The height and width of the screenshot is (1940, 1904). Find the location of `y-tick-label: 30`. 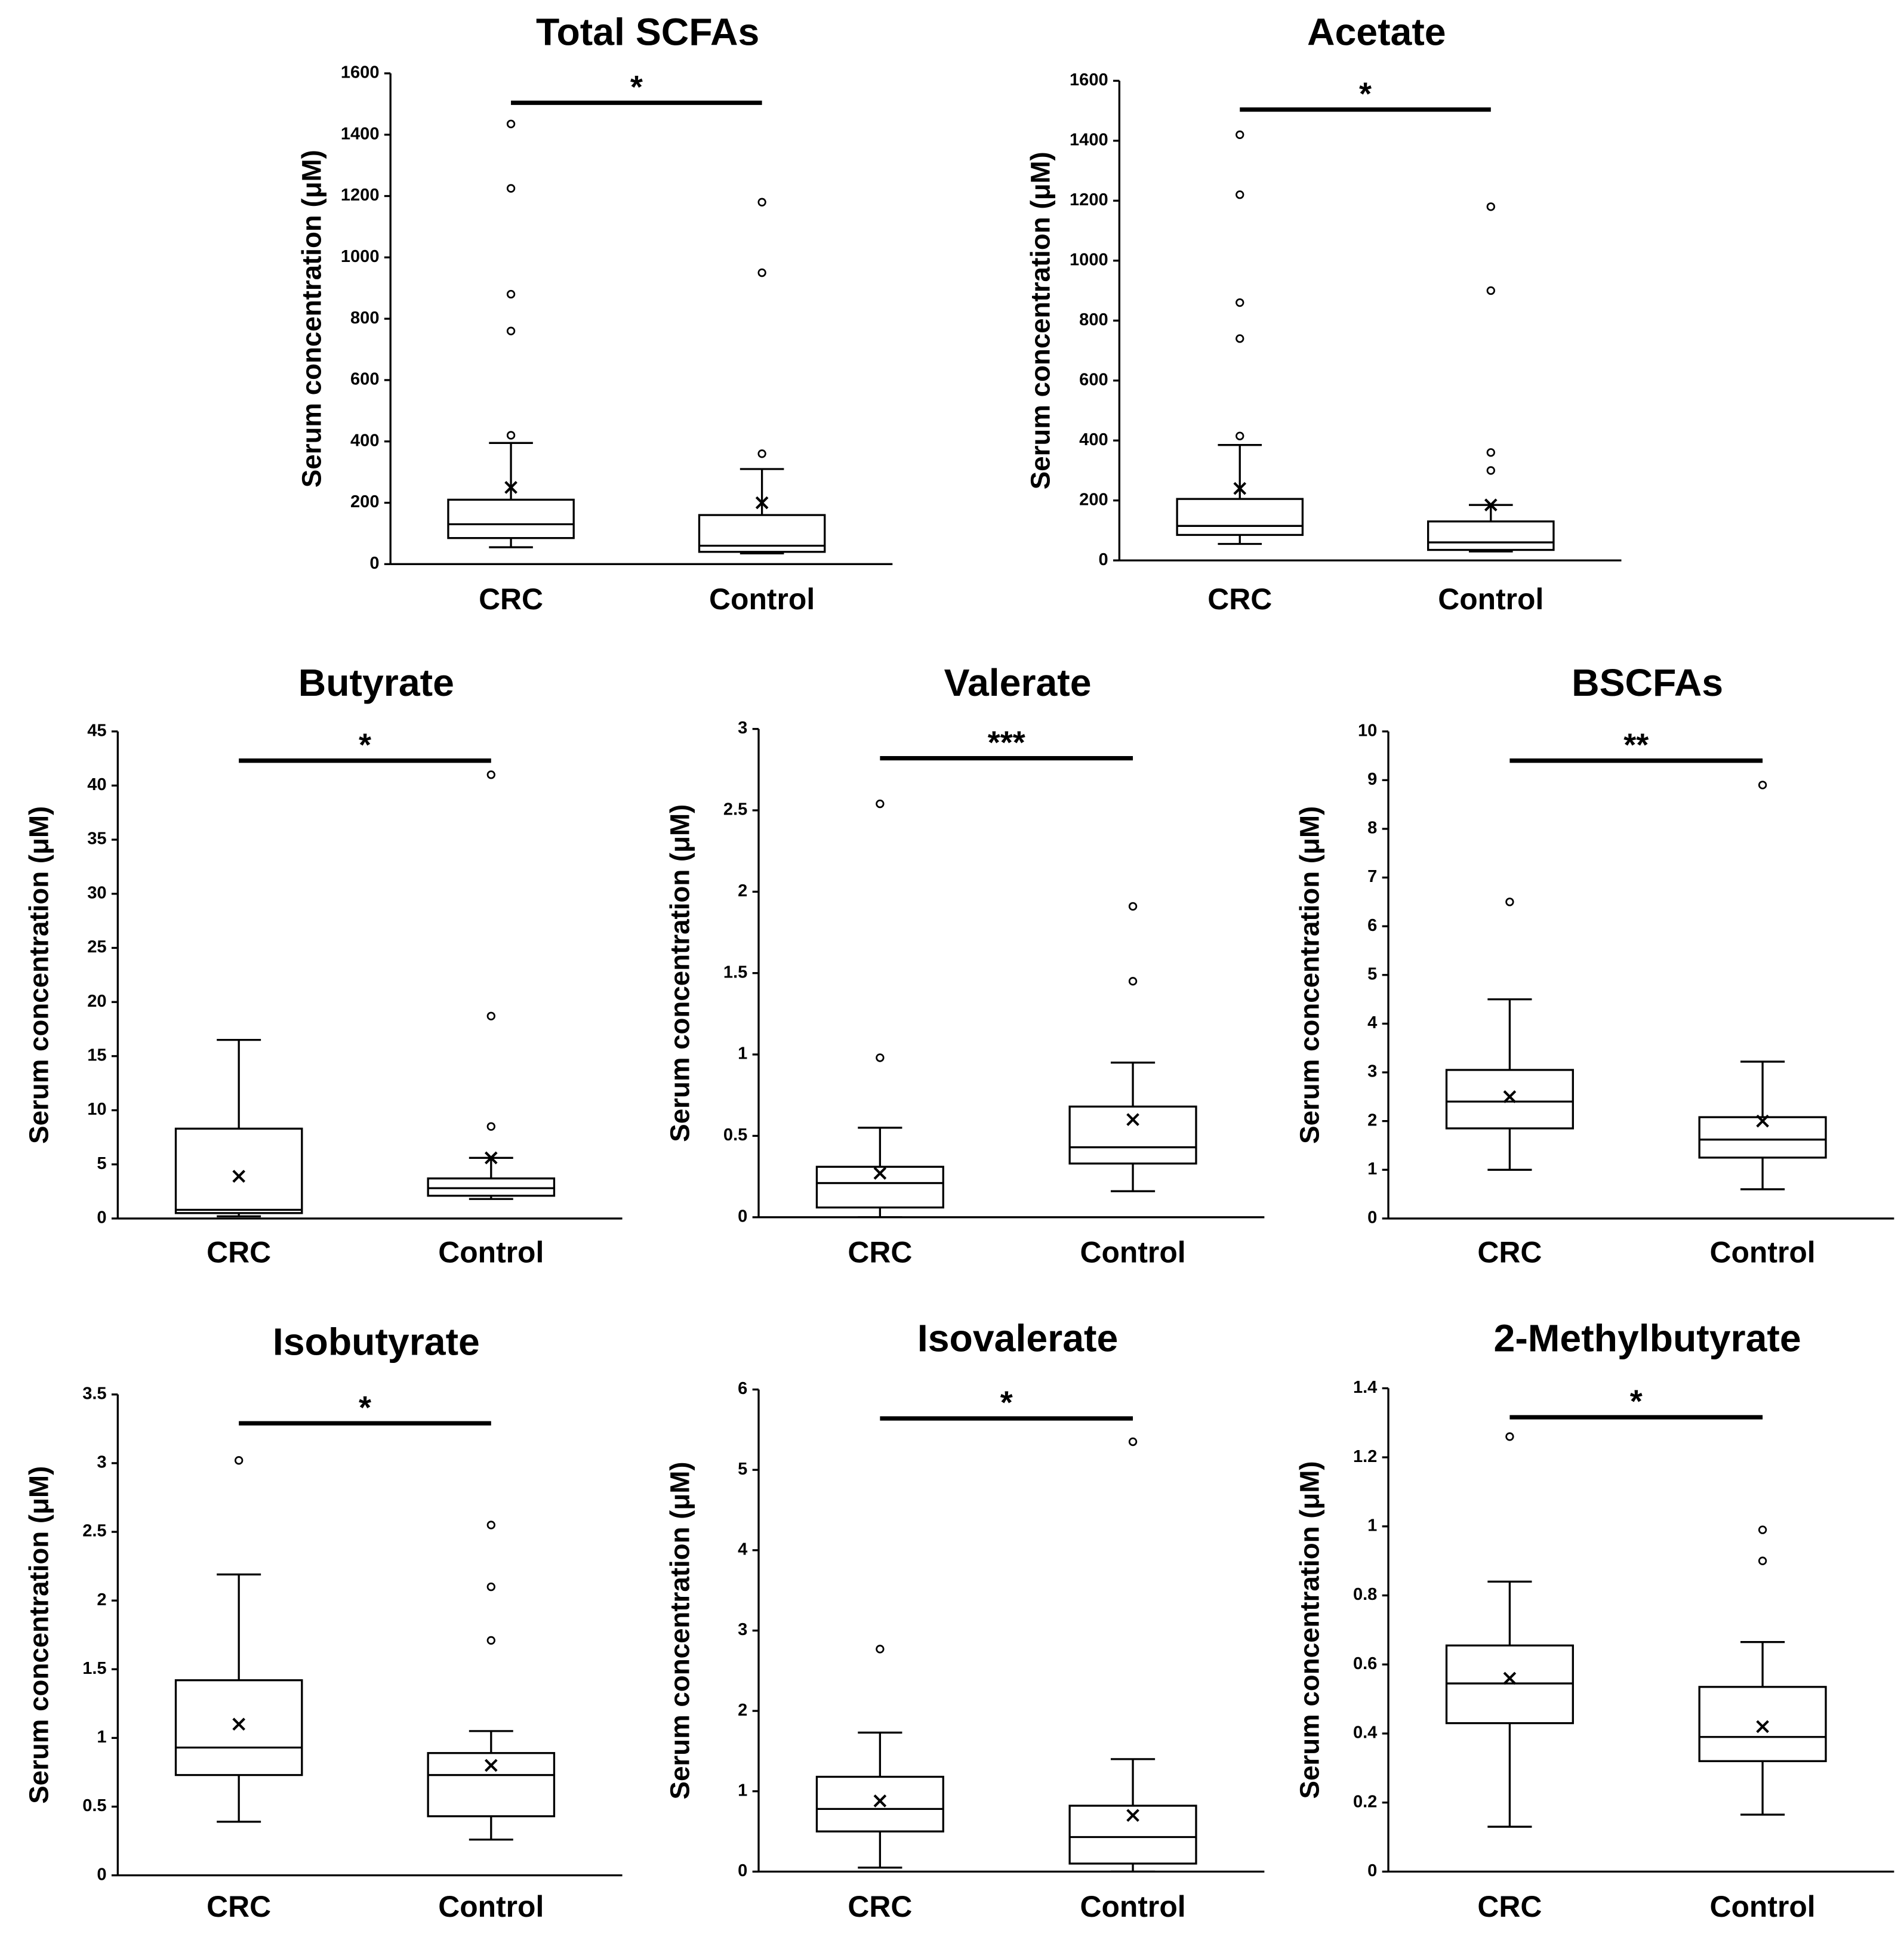

y-tick-label: 30 is located at coordinates (96, 893).